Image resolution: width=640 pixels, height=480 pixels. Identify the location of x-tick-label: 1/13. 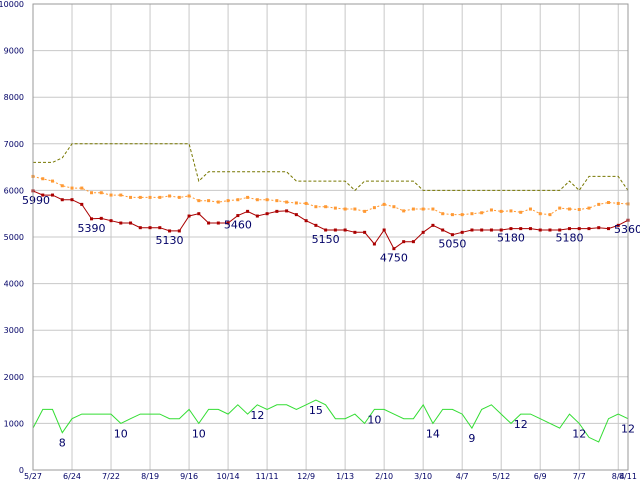
(345, 476).